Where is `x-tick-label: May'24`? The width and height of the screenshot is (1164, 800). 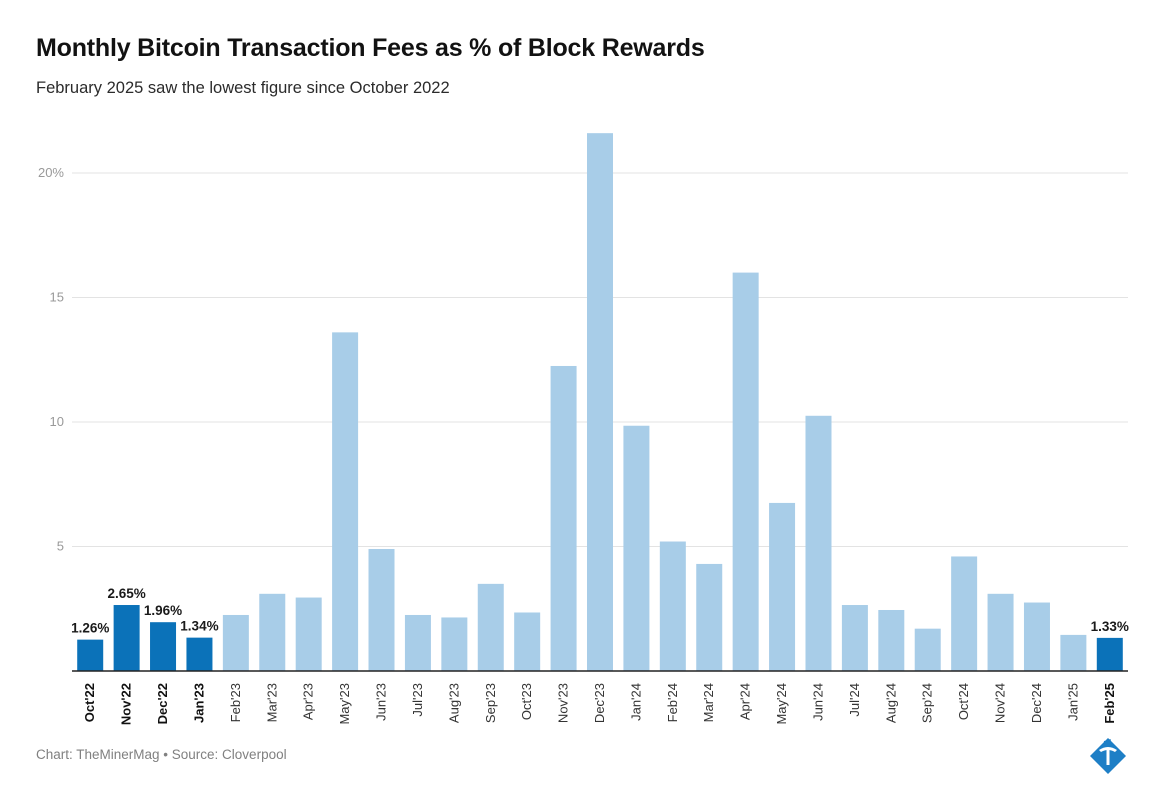
x-tick-label: May'24 is located at coordinates (781, 704).